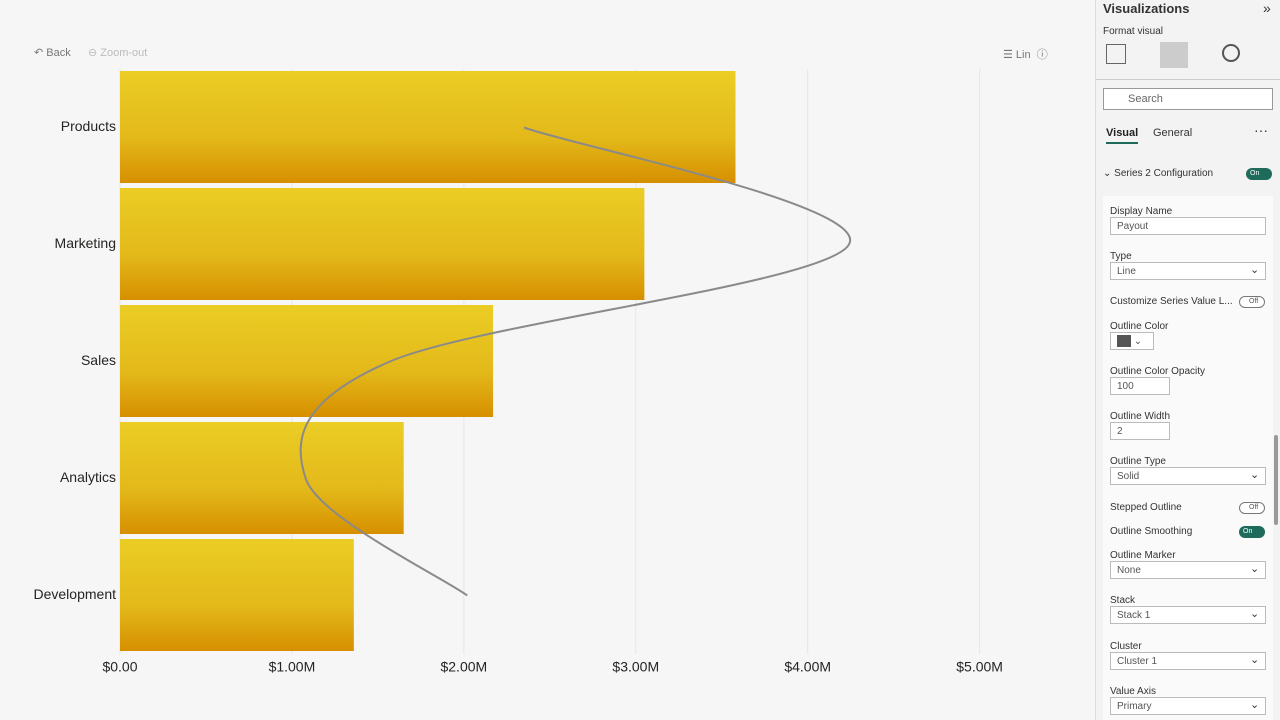 This screenshot has width=1280, height=720. I want to click on back-button: ↶ Back, so click(52, 53).